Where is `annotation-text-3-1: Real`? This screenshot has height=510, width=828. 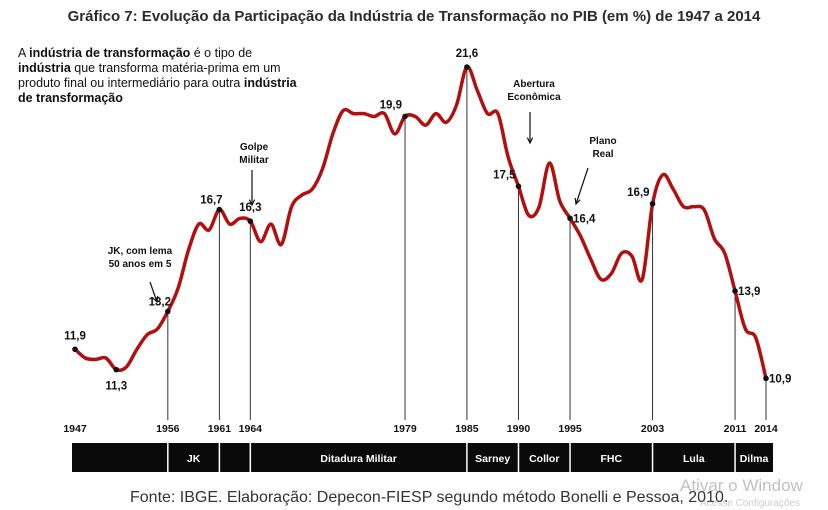 annotation-text-3-1: Real is located at coordinates (602, 154).